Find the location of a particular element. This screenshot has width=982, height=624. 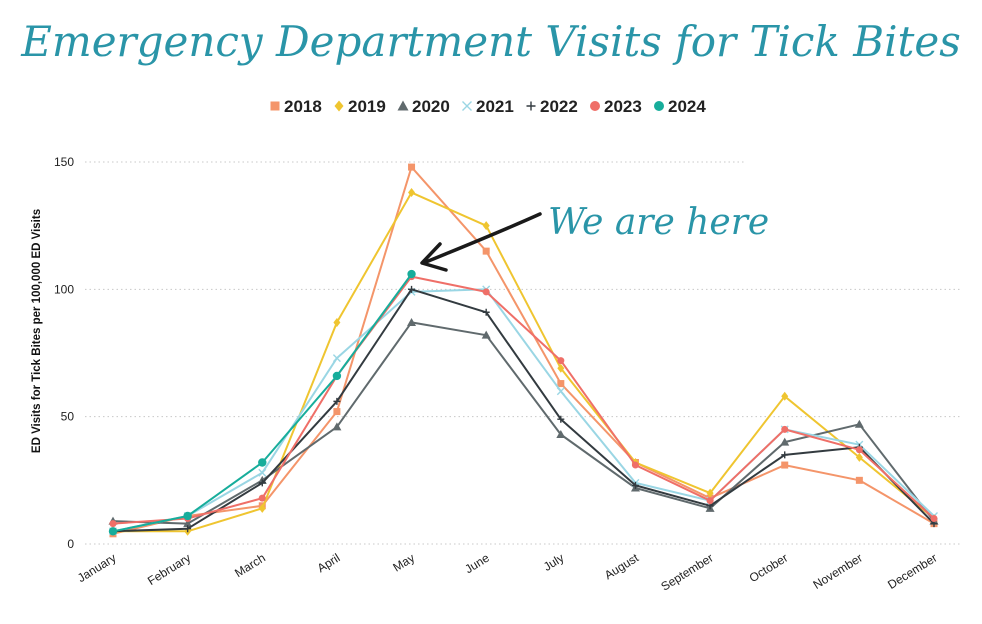

x-tick-label: October is located at coordinates (769, 568).